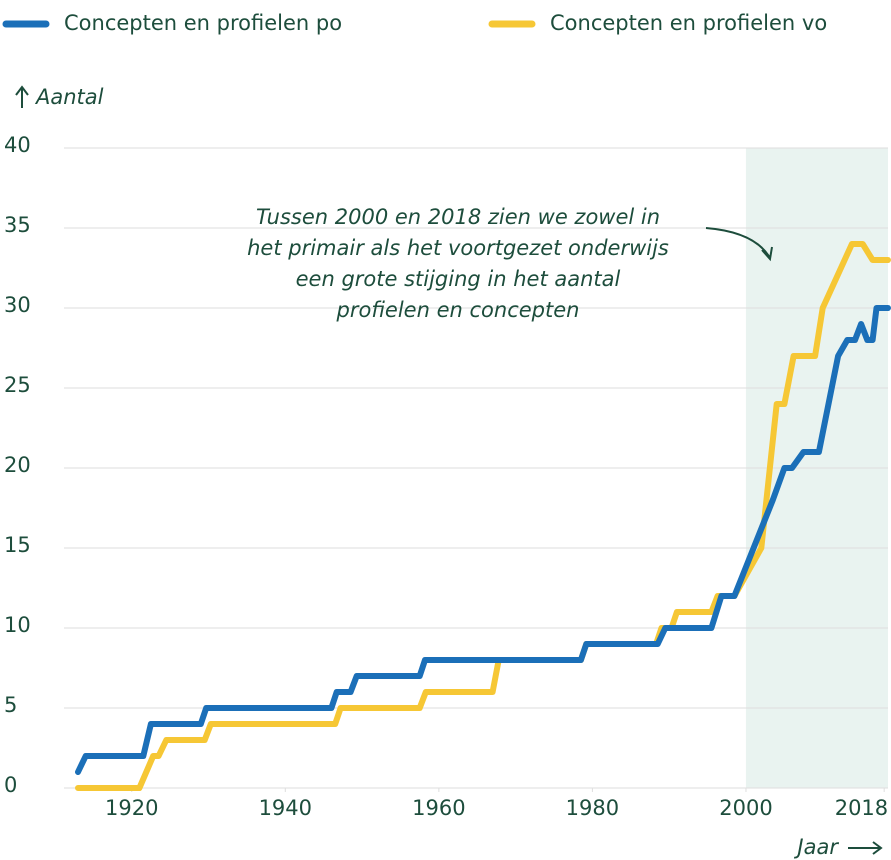  I want to click on annotation: profielen en concepten, so click(458, 310).